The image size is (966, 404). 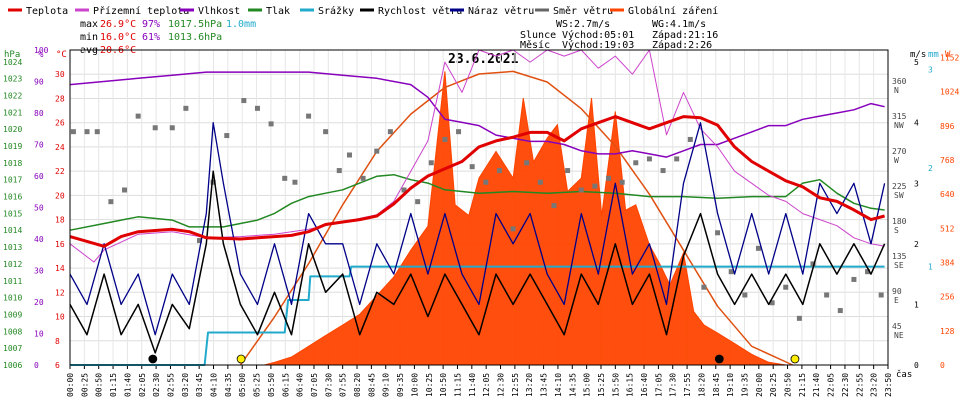 I want to click on w-tick-label: 0, so click(x=942, y=365).